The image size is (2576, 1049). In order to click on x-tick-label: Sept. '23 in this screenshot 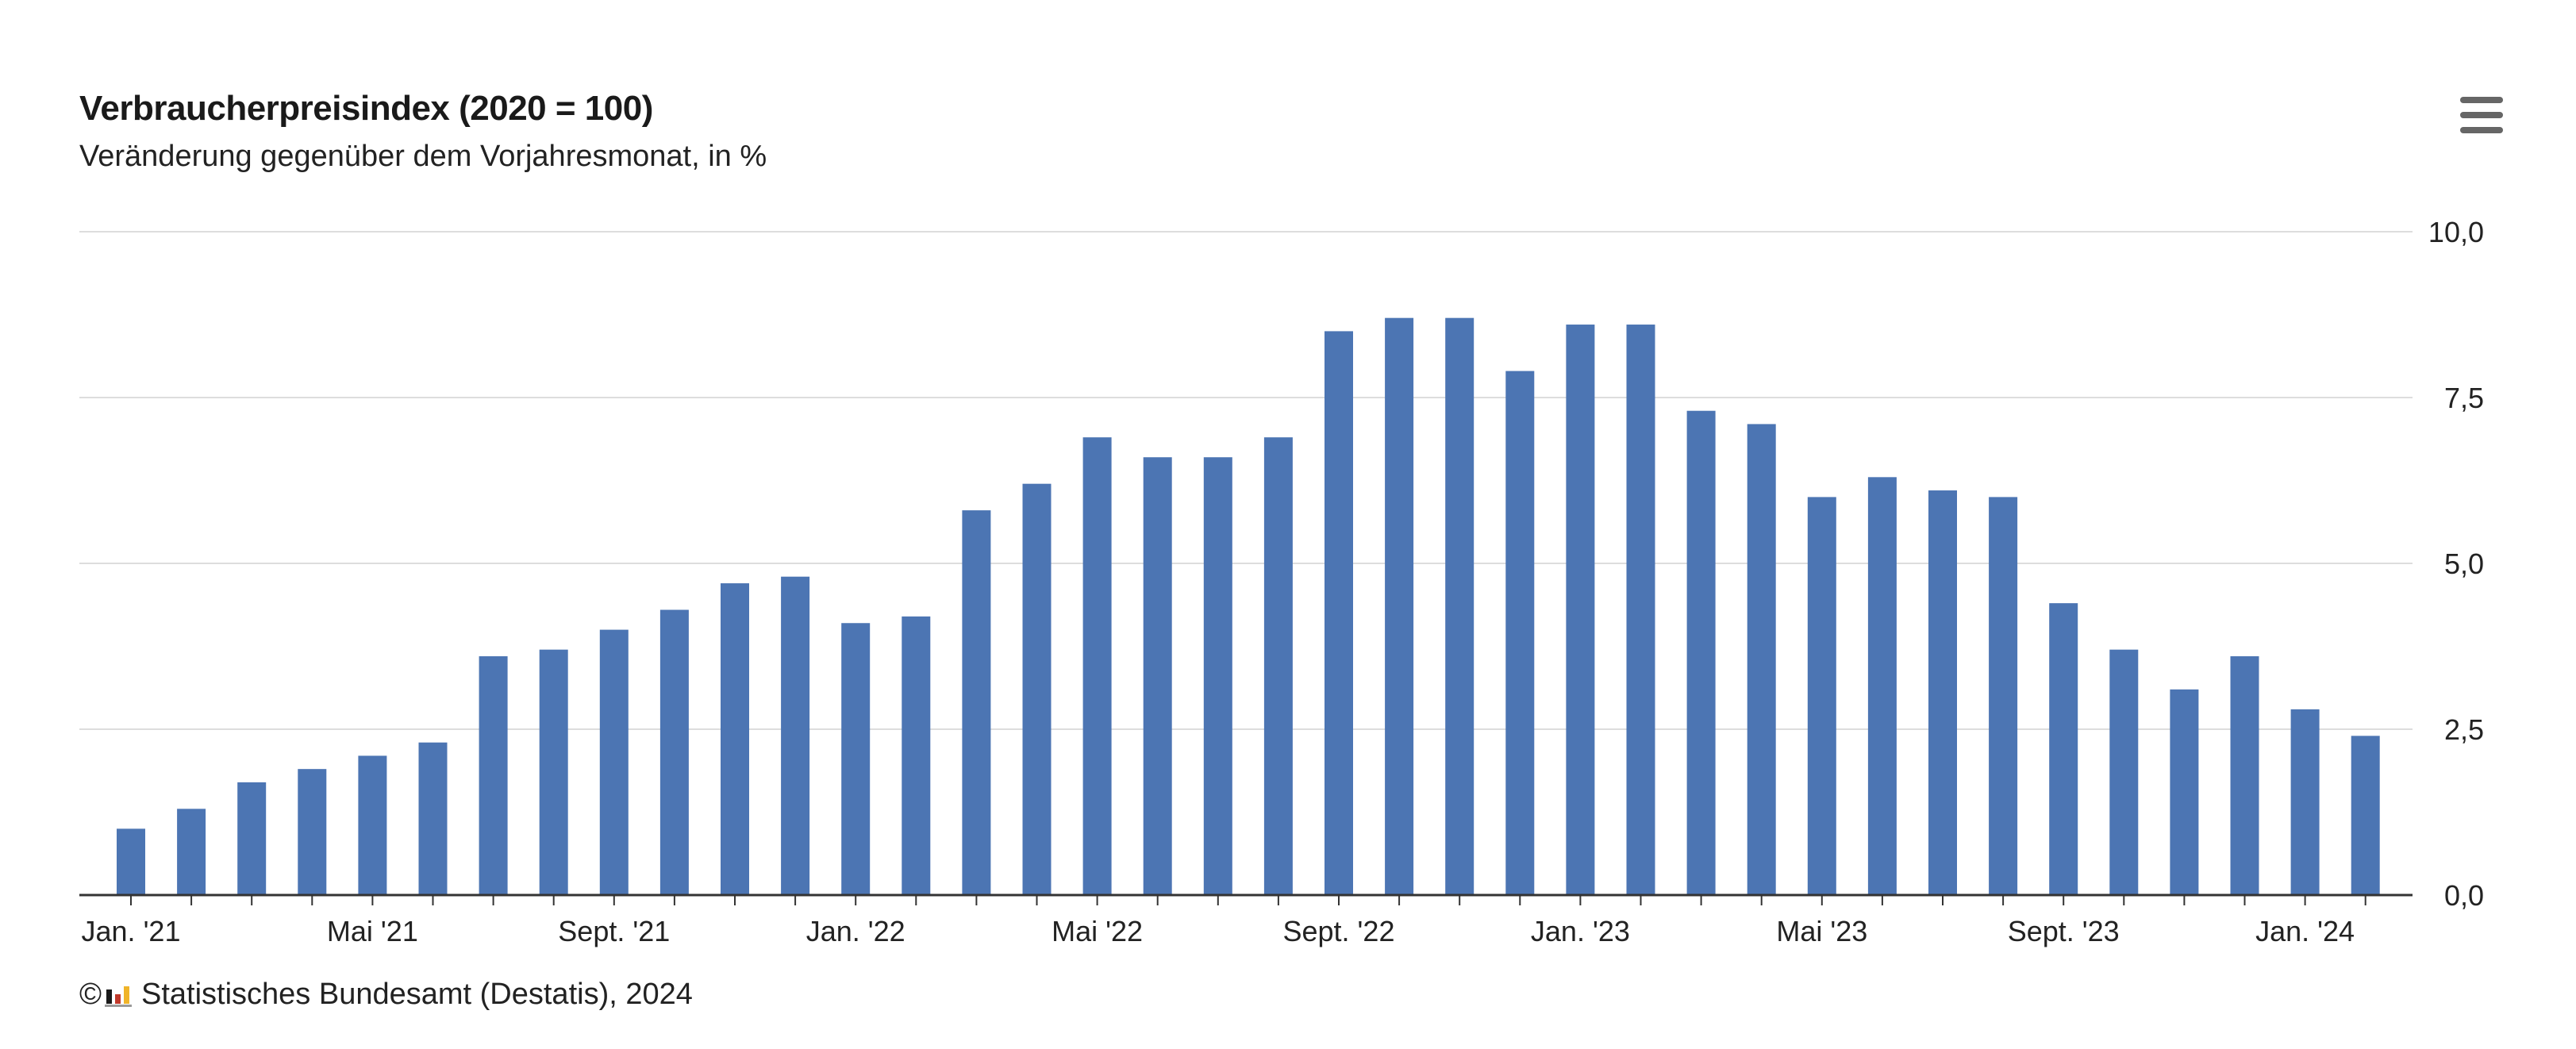, I will do `click(2064, 931)`.